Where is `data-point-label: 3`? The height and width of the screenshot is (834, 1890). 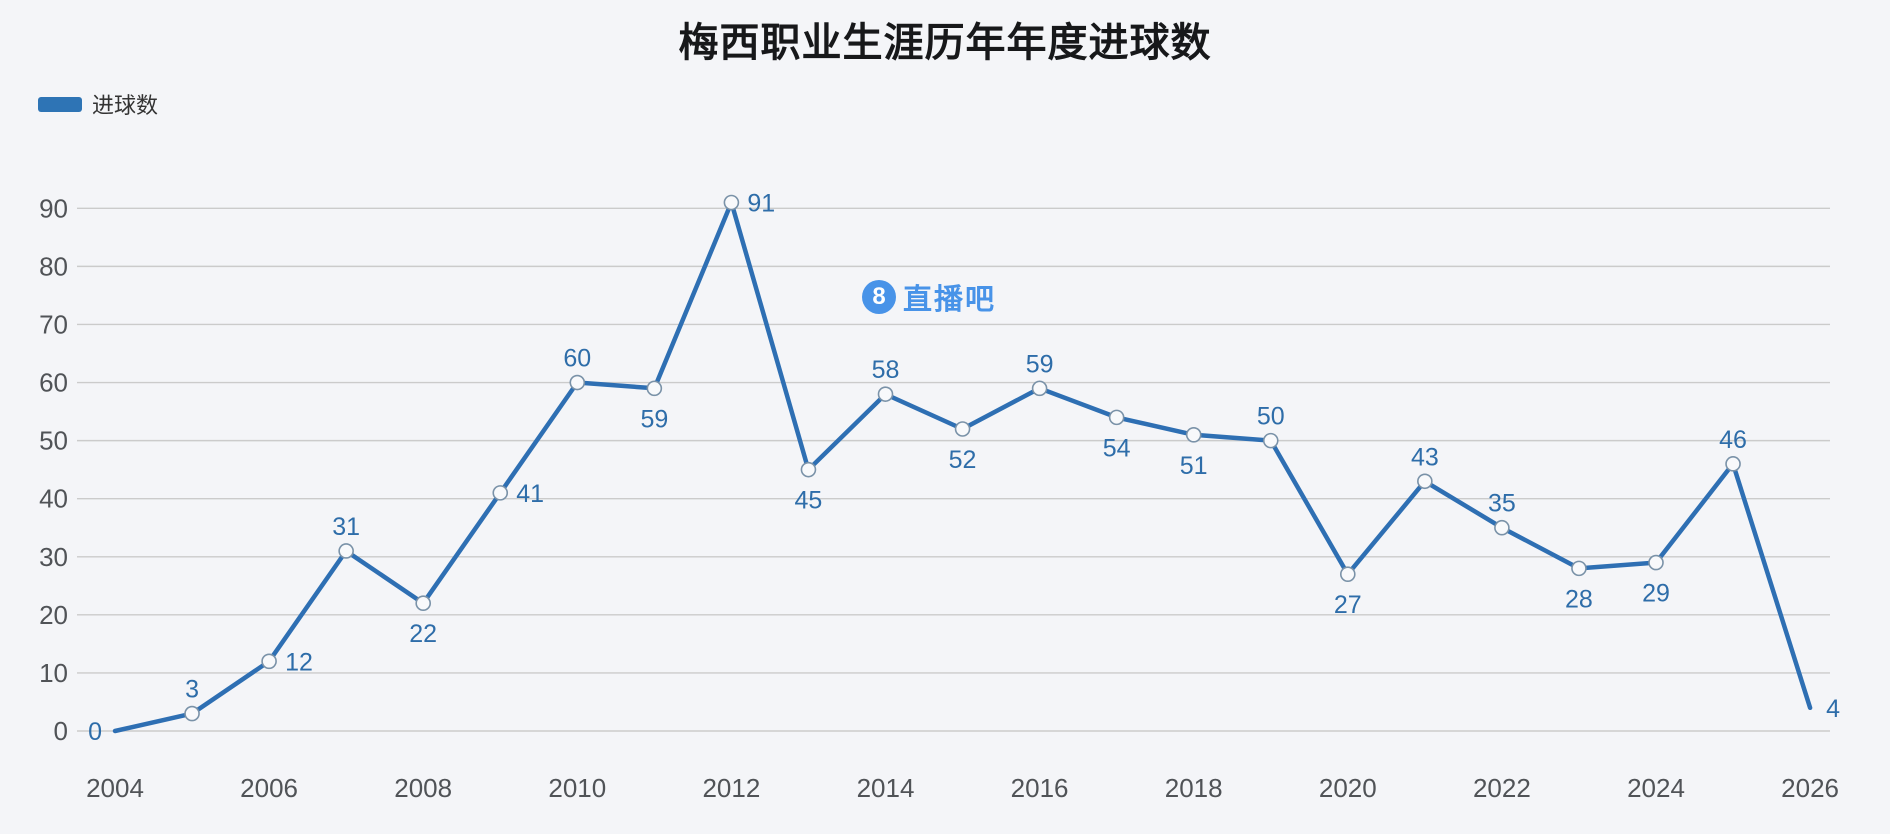 data-point-label: 3 is located at coordinates (192, 690).